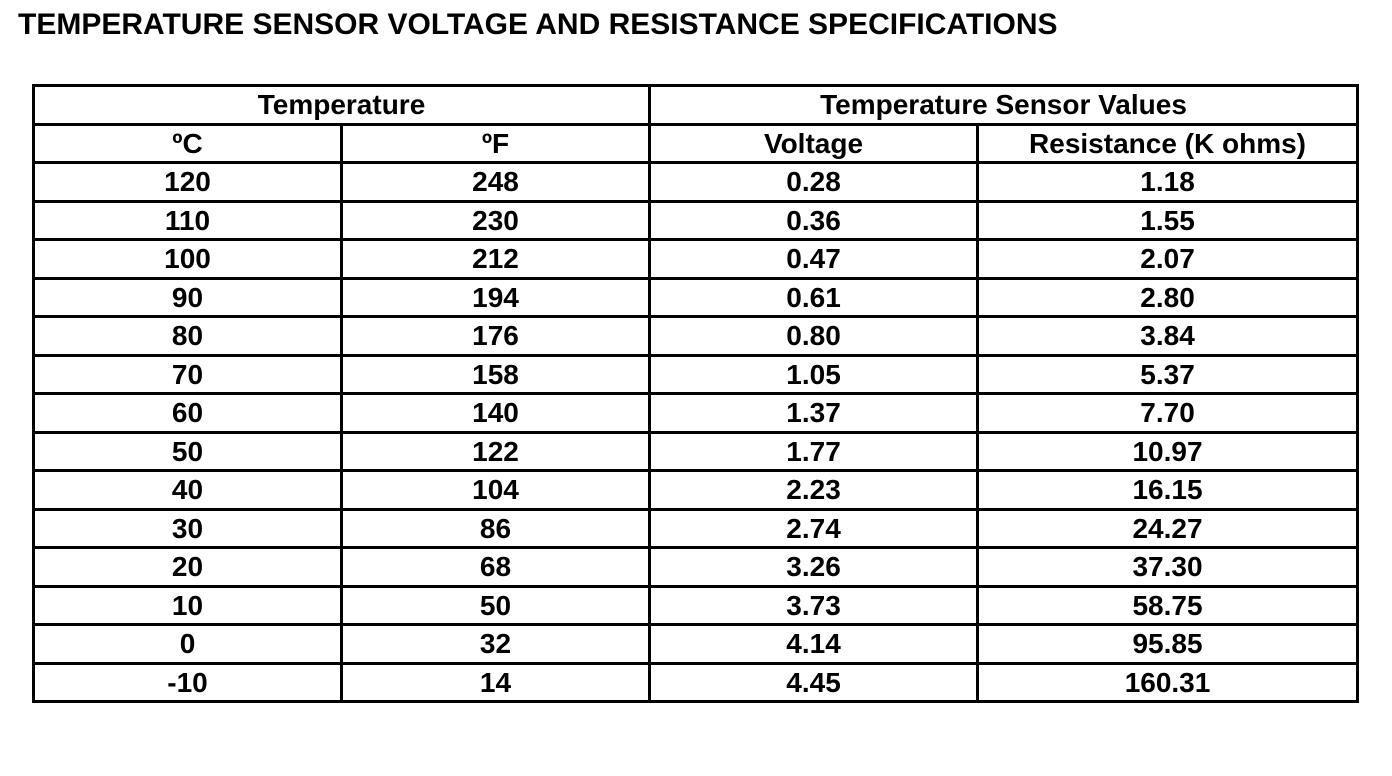 This screenshot has width=1392, height=776. What do you see at coordinates (187, 605) in the screenshot?
I see `table-cell: 10` at bounding box center [187, 605].